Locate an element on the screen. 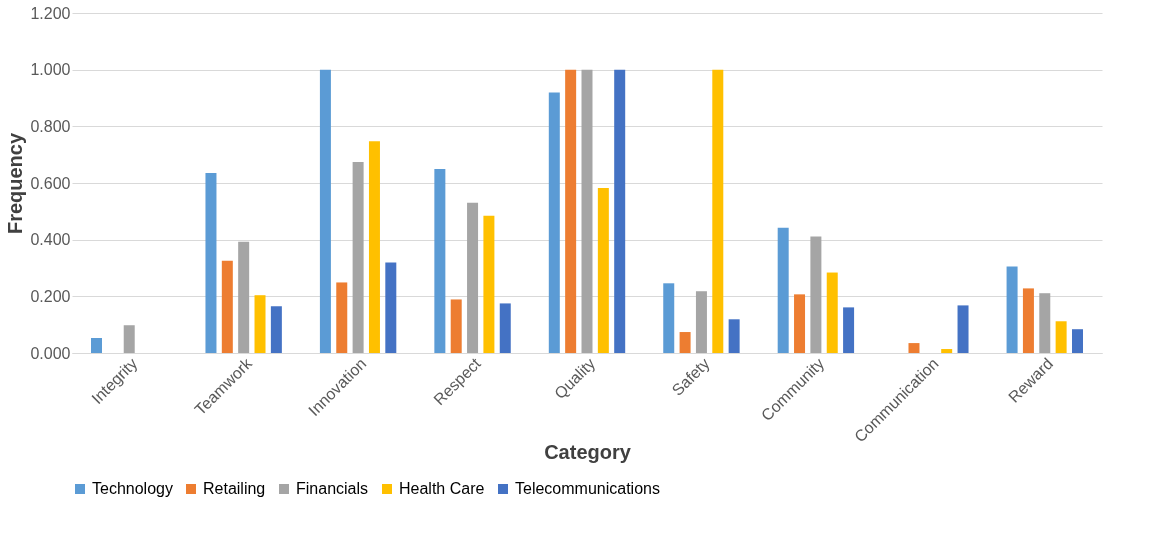 The height and width of the screenshot is (542, 1170). legend-label: Health Care is located at coordinates (442, 488).